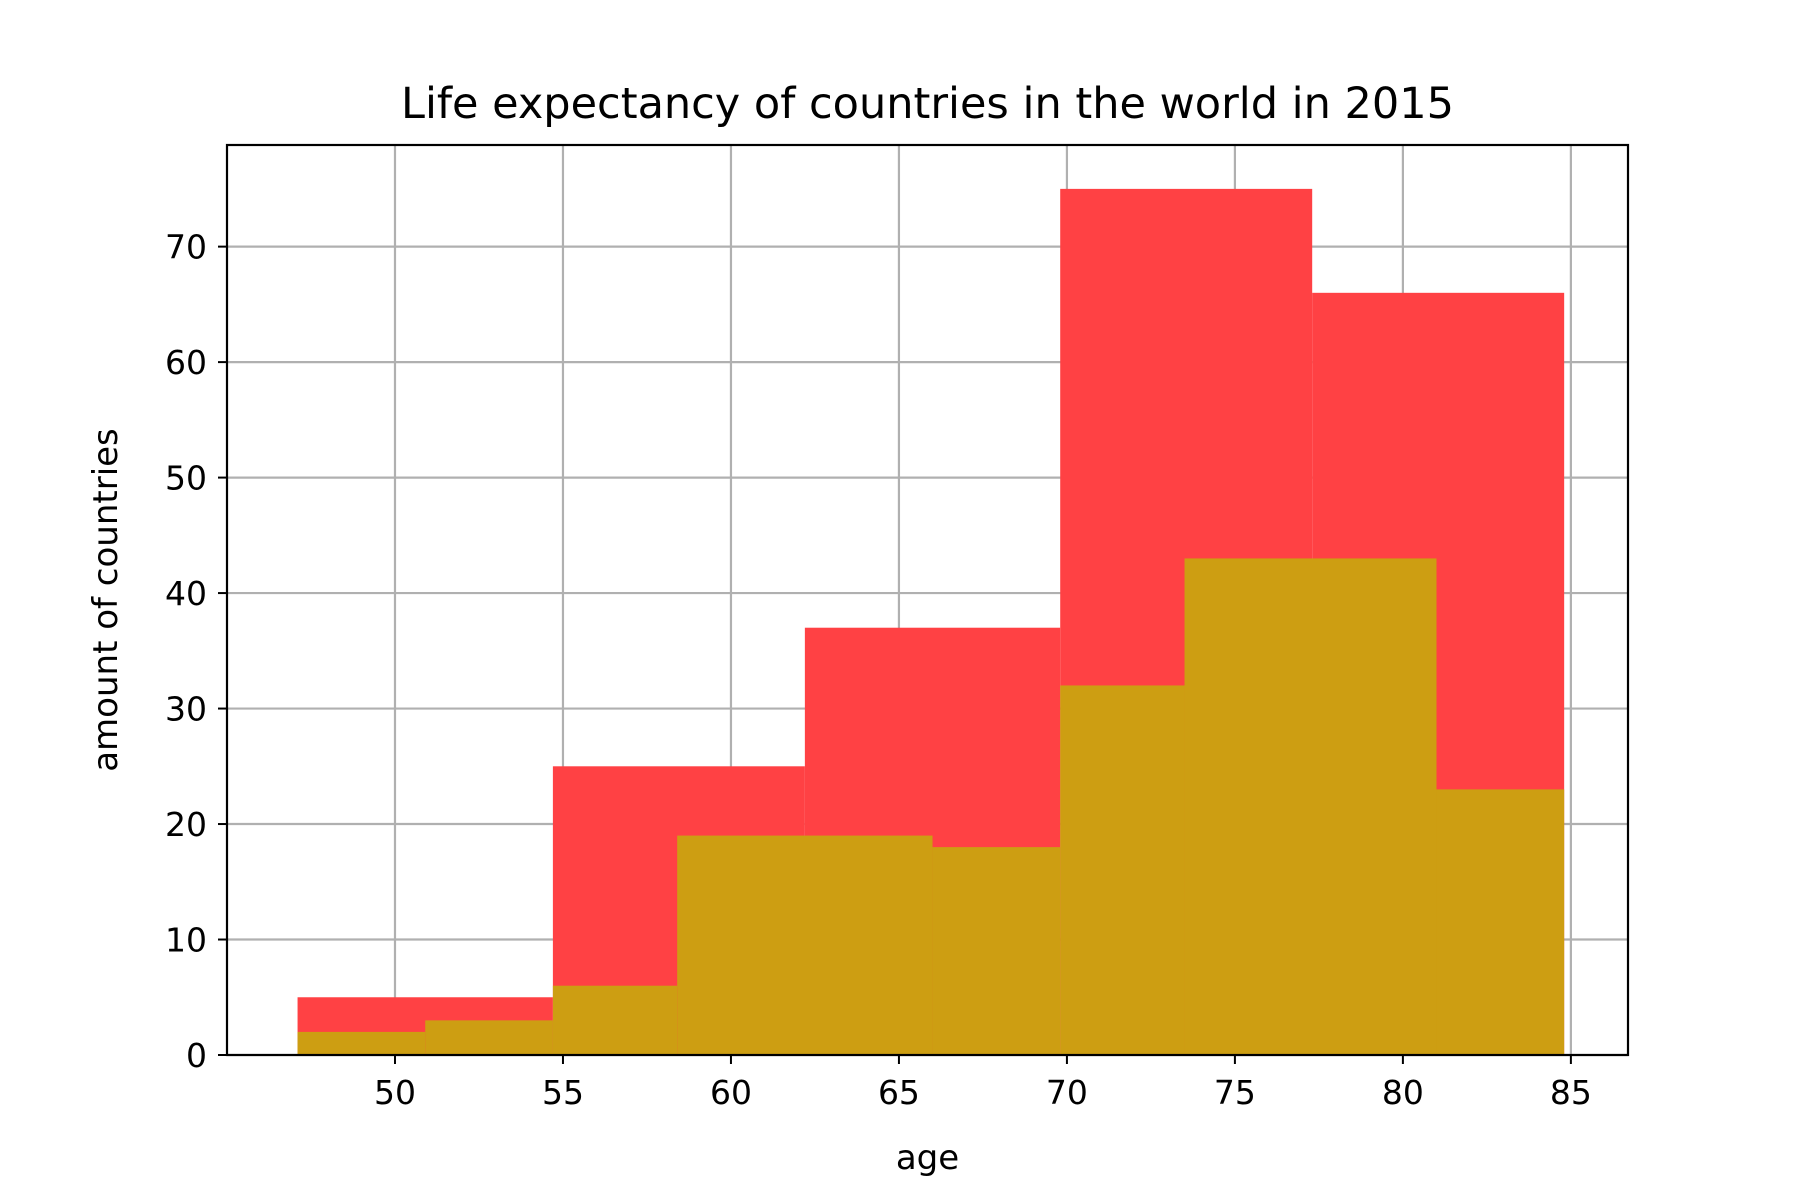  Describe the element at coordinates (186, 593) in the screenshot. I see `y-tick-label: 40` at that location.